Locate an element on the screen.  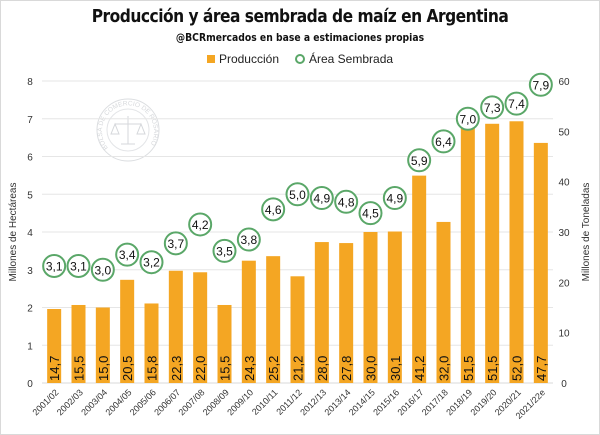
y-left-tick-label: 7 is located at coordinates (30, 120).